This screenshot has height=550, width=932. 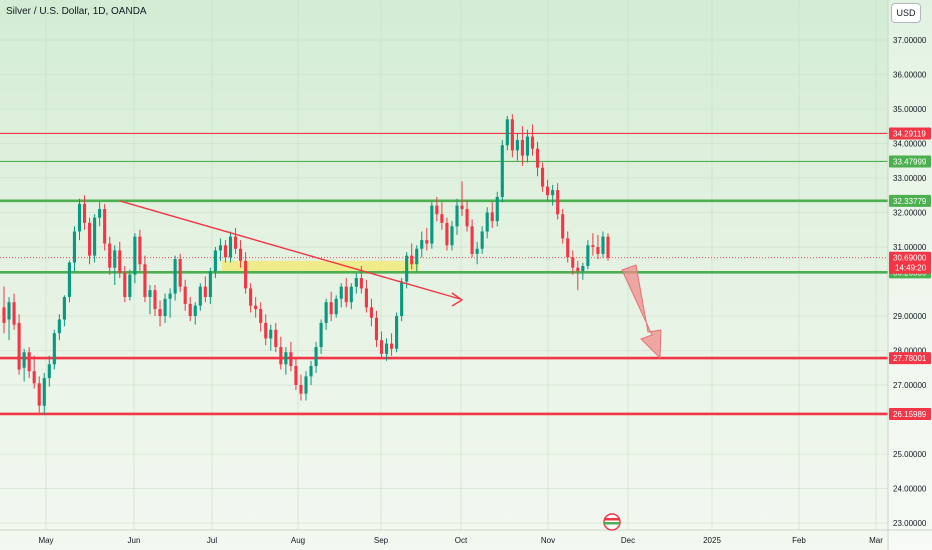 What do you see at coordinates (320, 266) in the screenshot?
I see `yellow-zone` at bounding box center [320, 266].